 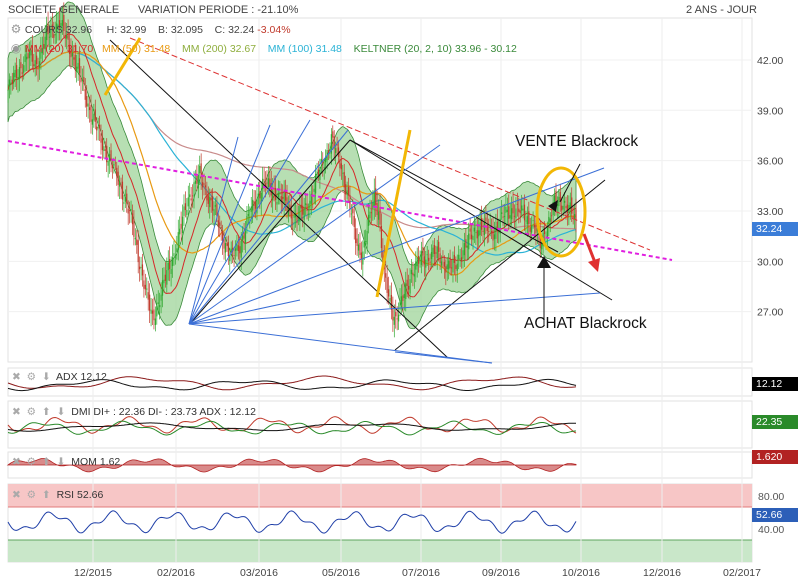 What do you see at coordinates (770, 162) in the screenshot?
I see `y-tick-label: 36.00` at bounding box center [770, 162].